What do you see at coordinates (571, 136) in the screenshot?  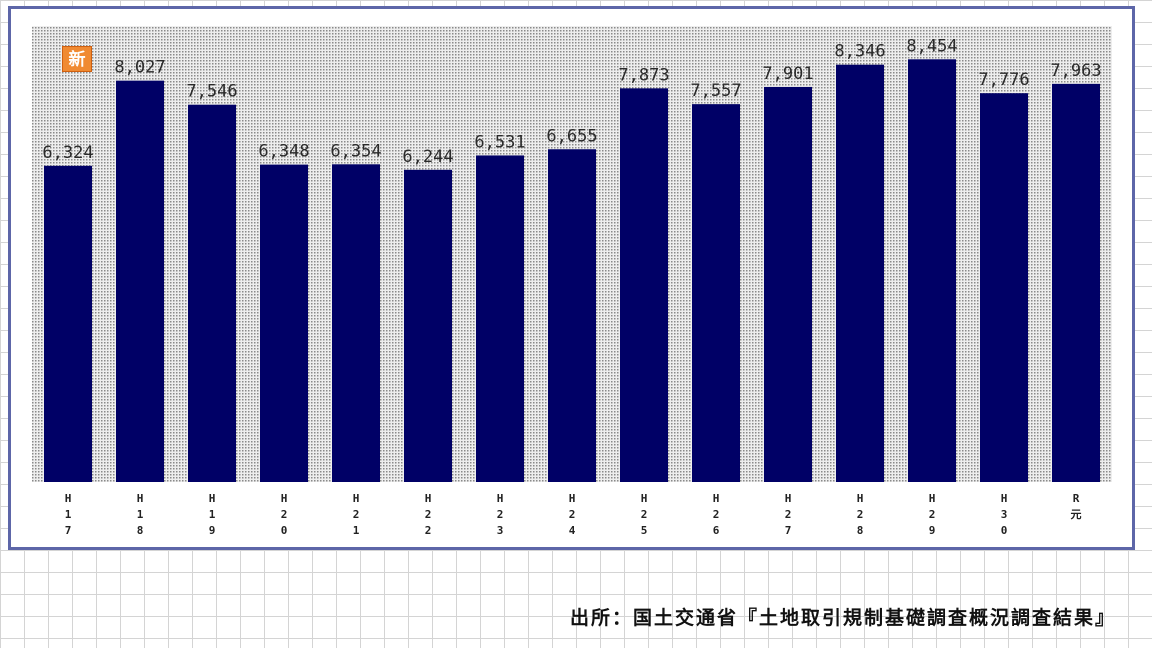 I see `value-label: 6,655` at bounding box center [571, 136].